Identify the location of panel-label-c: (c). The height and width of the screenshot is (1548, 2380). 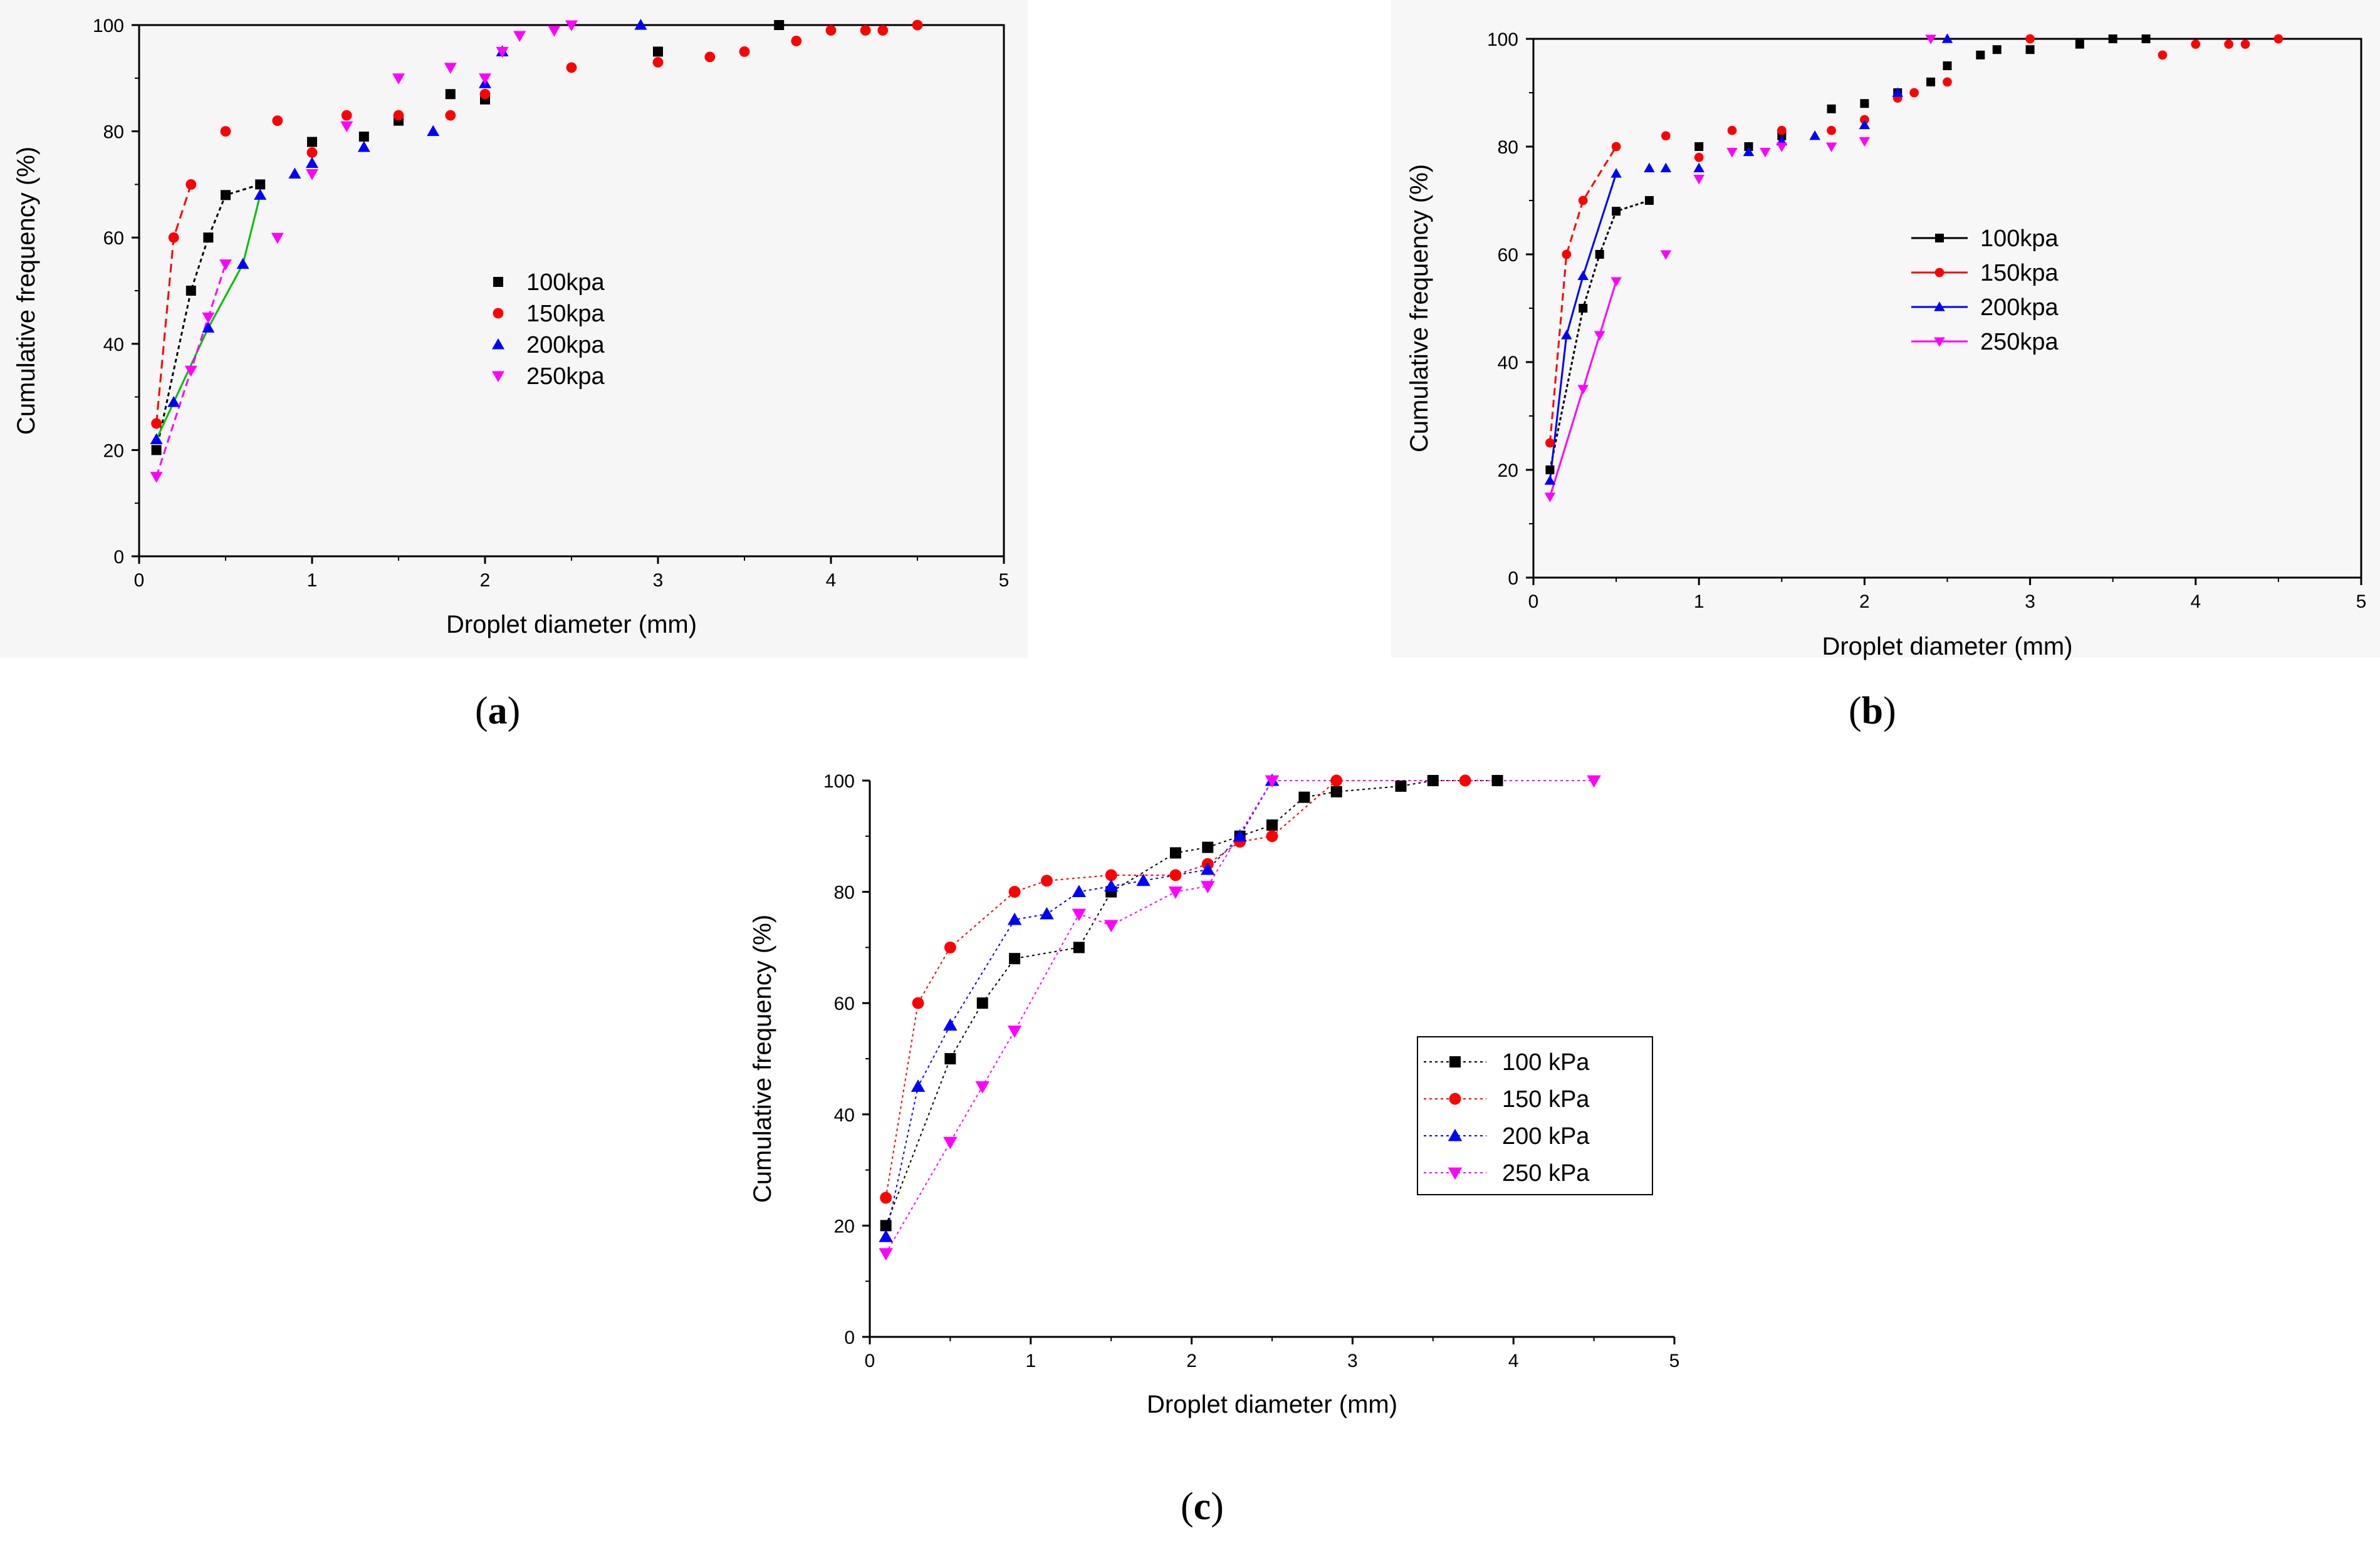
(1202, 1507).